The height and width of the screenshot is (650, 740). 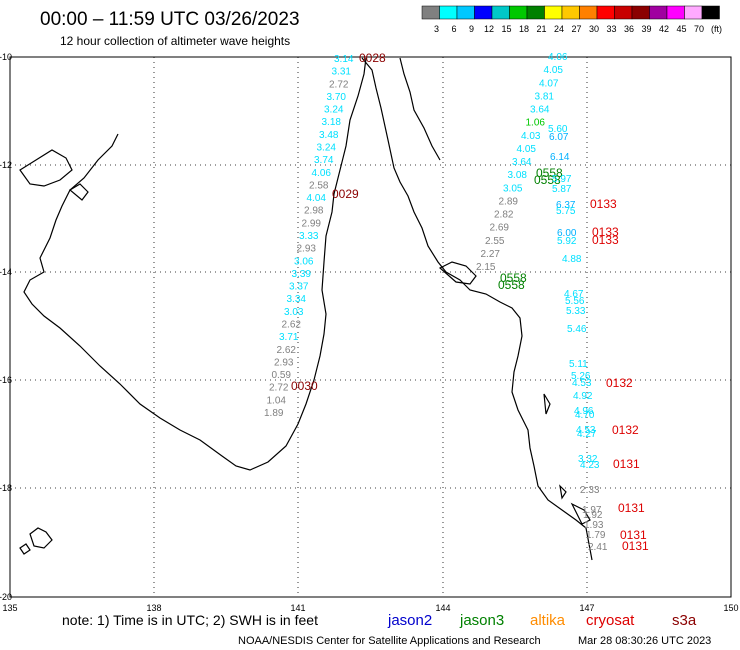 What do you see at coordinates (334, 110) in the screenshot?
I see `wave-height-label: 3.24` at bounding box center [334, 110].